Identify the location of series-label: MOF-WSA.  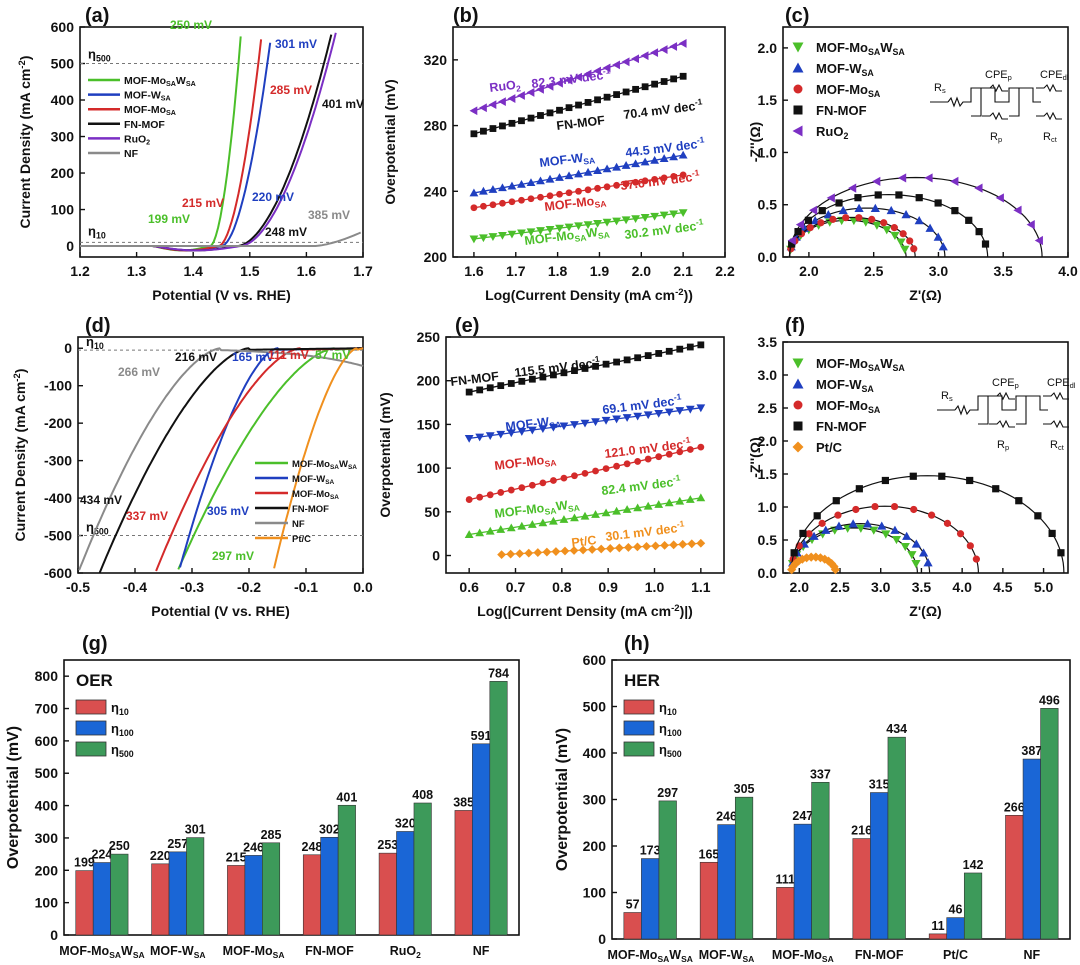
(567, 160).